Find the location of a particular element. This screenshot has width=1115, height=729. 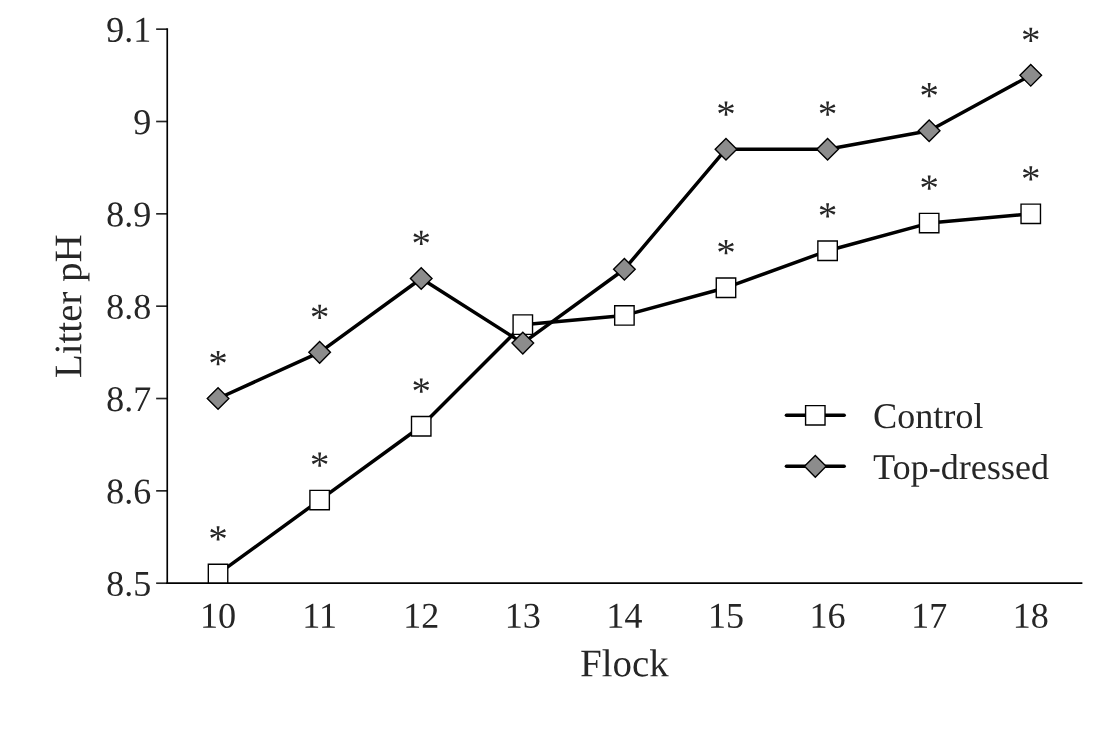

y-tick-label: 8.5 is located at coordinates (128, 584).